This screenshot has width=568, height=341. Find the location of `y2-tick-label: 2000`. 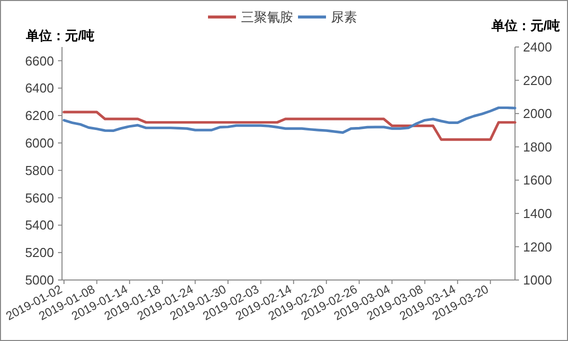

y2-tick-label: 2000 is located at coordinates (537, 114).